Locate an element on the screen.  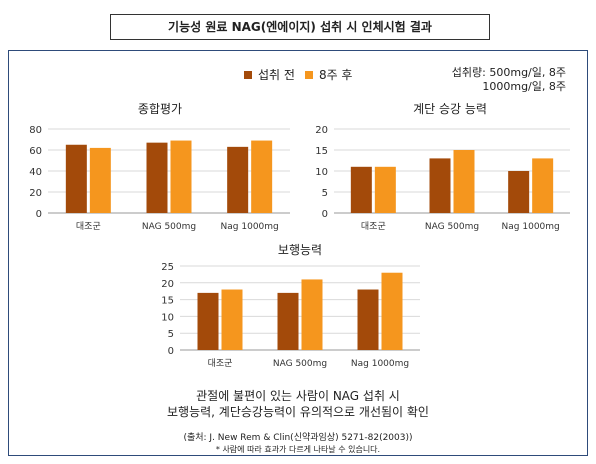
x-tick-label-overall: Nag 1000mg is located at coordinates (250, 227).